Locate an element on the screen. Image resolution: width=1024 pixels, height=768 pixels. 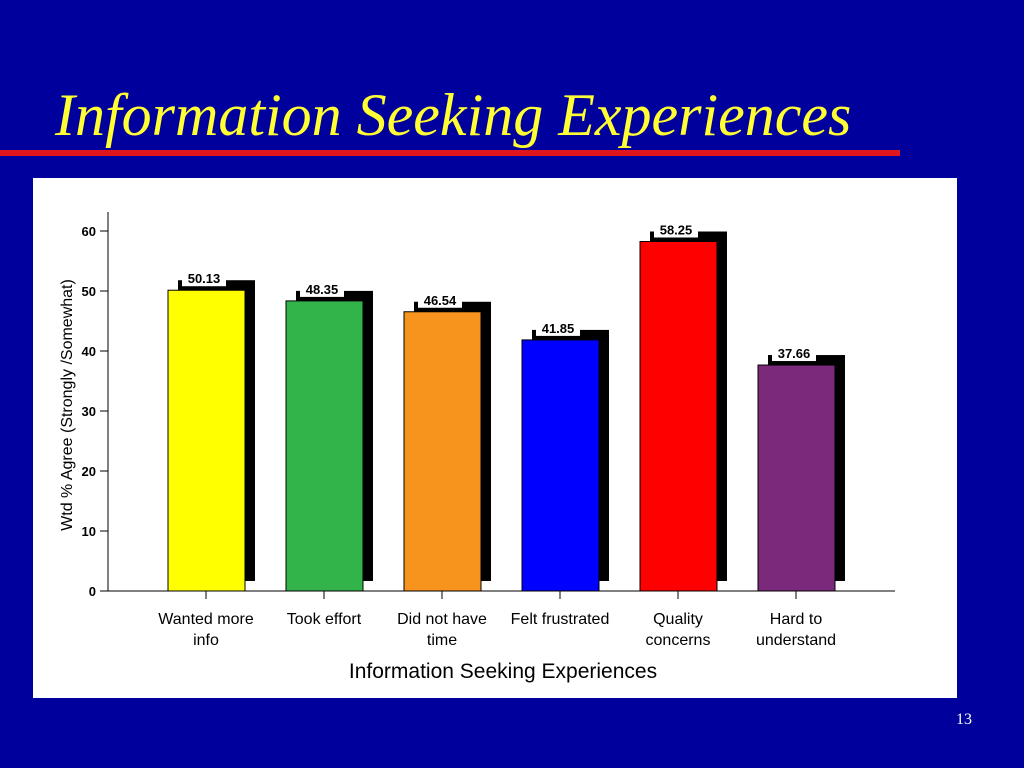
x-tick-label-box: Hard to understand is located at coordinates (796, 630).